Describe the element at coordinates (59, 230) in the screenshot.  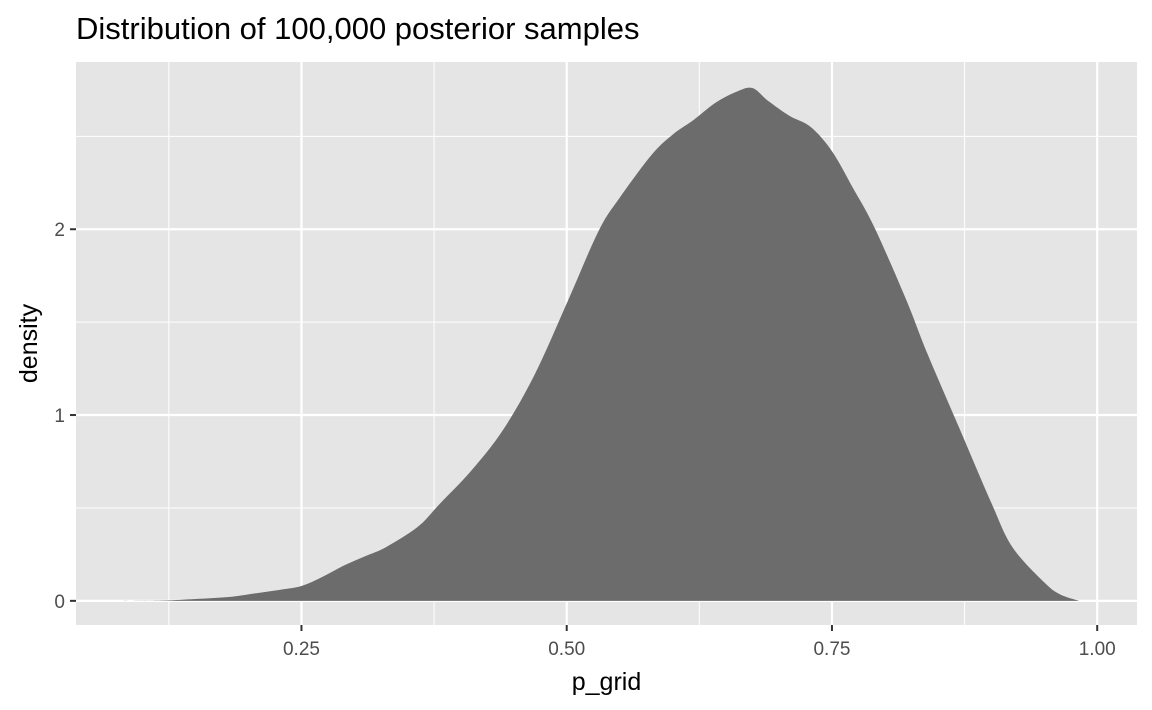
I see `y-tick-label: 2` at that location.